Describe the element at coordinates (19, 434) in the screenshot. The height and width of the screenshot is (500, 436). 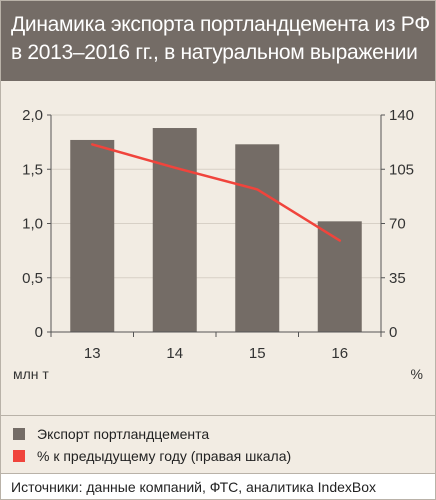
I see `legend-swatch-bars` at that location.